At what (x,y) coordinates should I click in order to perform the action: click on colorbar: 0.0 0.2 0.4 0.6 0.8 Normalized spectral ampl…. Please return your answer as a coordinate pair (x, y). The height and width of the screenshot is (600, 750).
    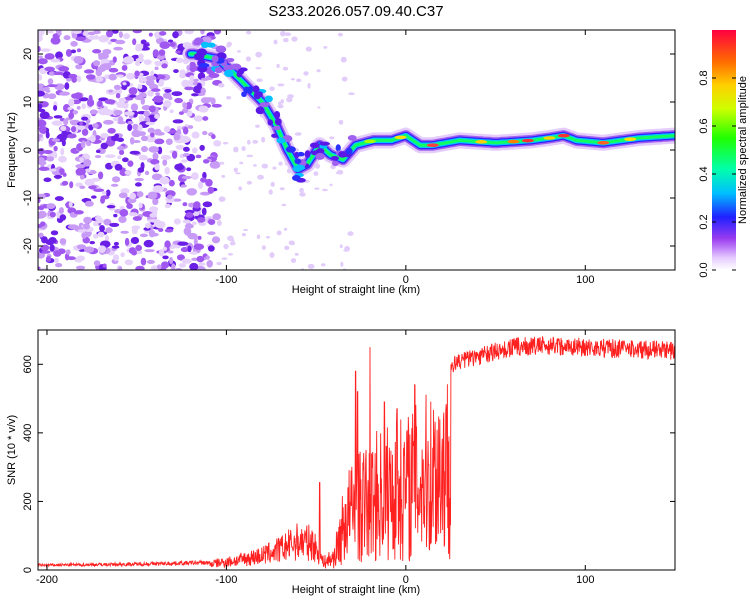
    Looking at the image, I should click on (723, 154).